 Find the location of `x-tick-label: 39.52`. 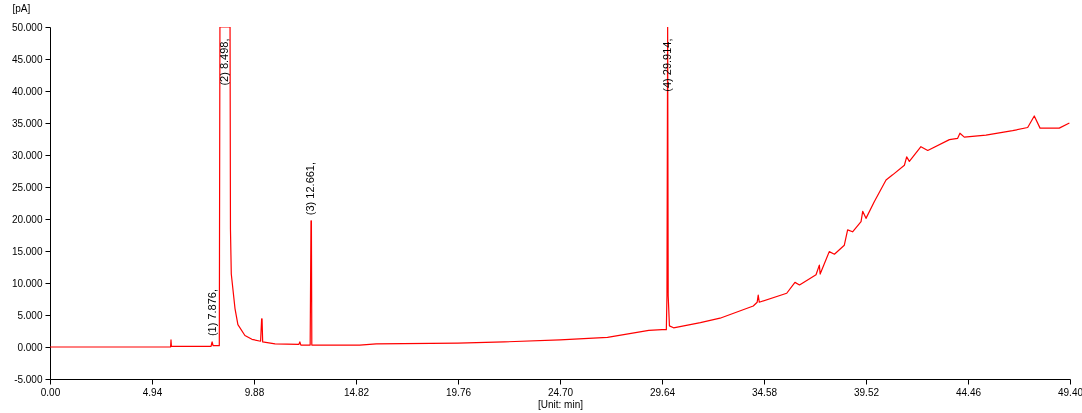

x-tick-label: 39.52 is located at coordinates (866, 392).